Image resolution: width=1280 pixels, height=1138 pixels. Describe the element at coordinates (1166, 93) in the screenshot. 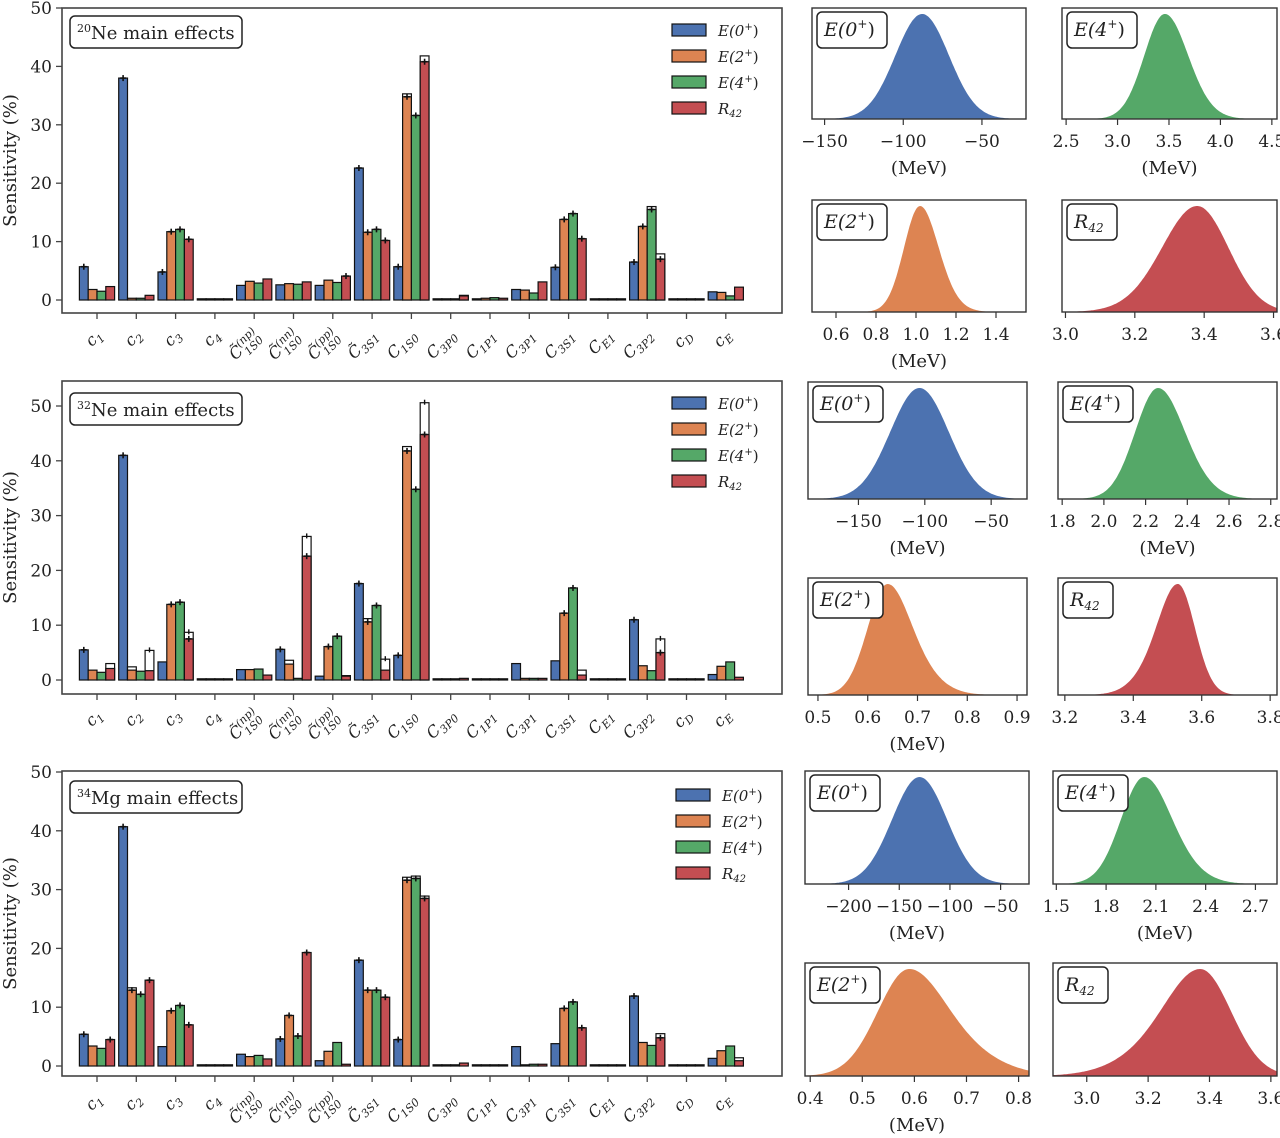

I see `histogram-panel-2: 2.5 3.0 3.5 4.0 4.5 (MeV) E(4+)` at that location.